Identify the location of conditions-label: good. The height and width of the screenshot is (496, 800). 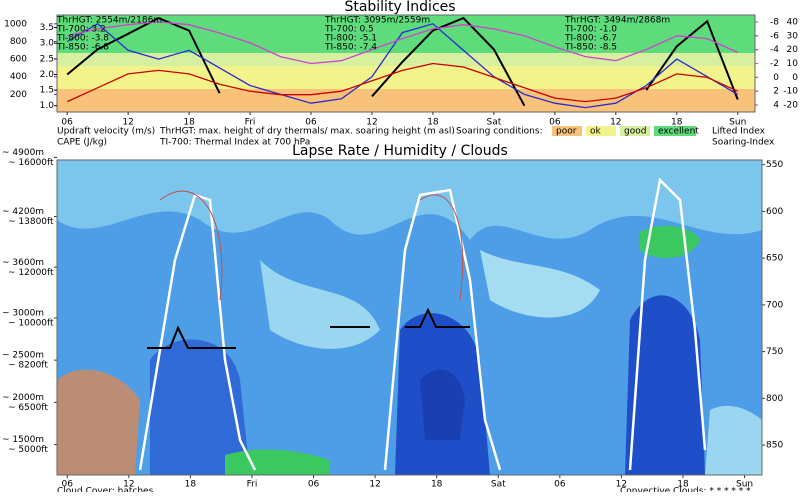
(635, 132).